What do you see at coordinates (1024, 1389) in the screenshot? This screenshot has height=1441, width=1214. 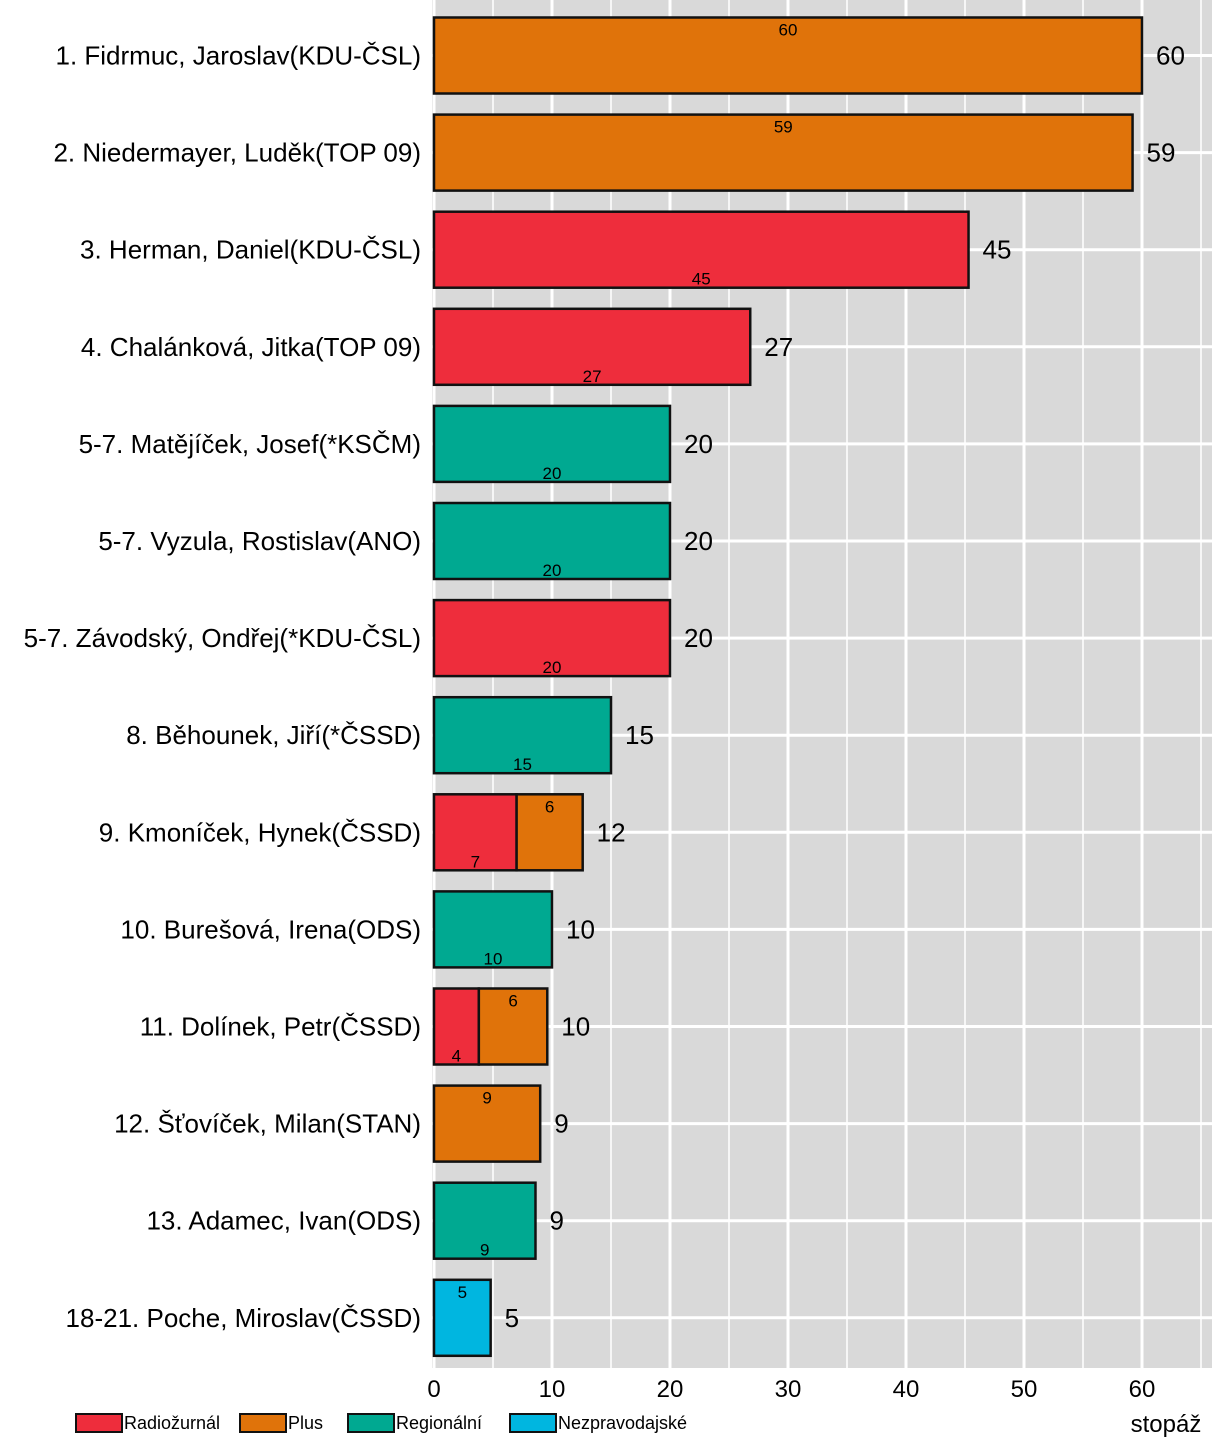 I see `x-tick-label: 50` at bounding box center [1024, 1389].